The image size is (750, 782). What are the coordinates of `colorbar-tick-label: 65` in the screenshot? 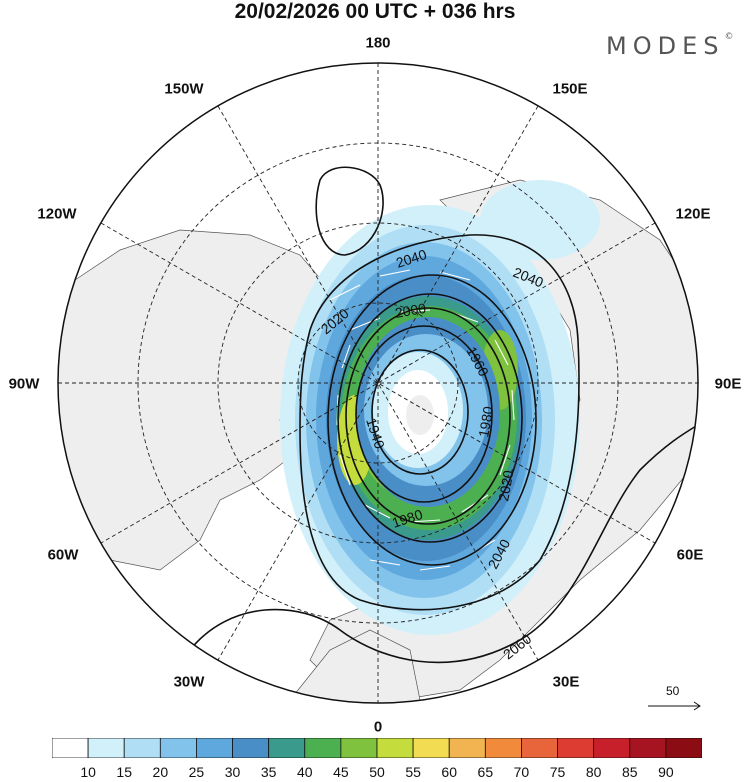 It's located at (485, 772).